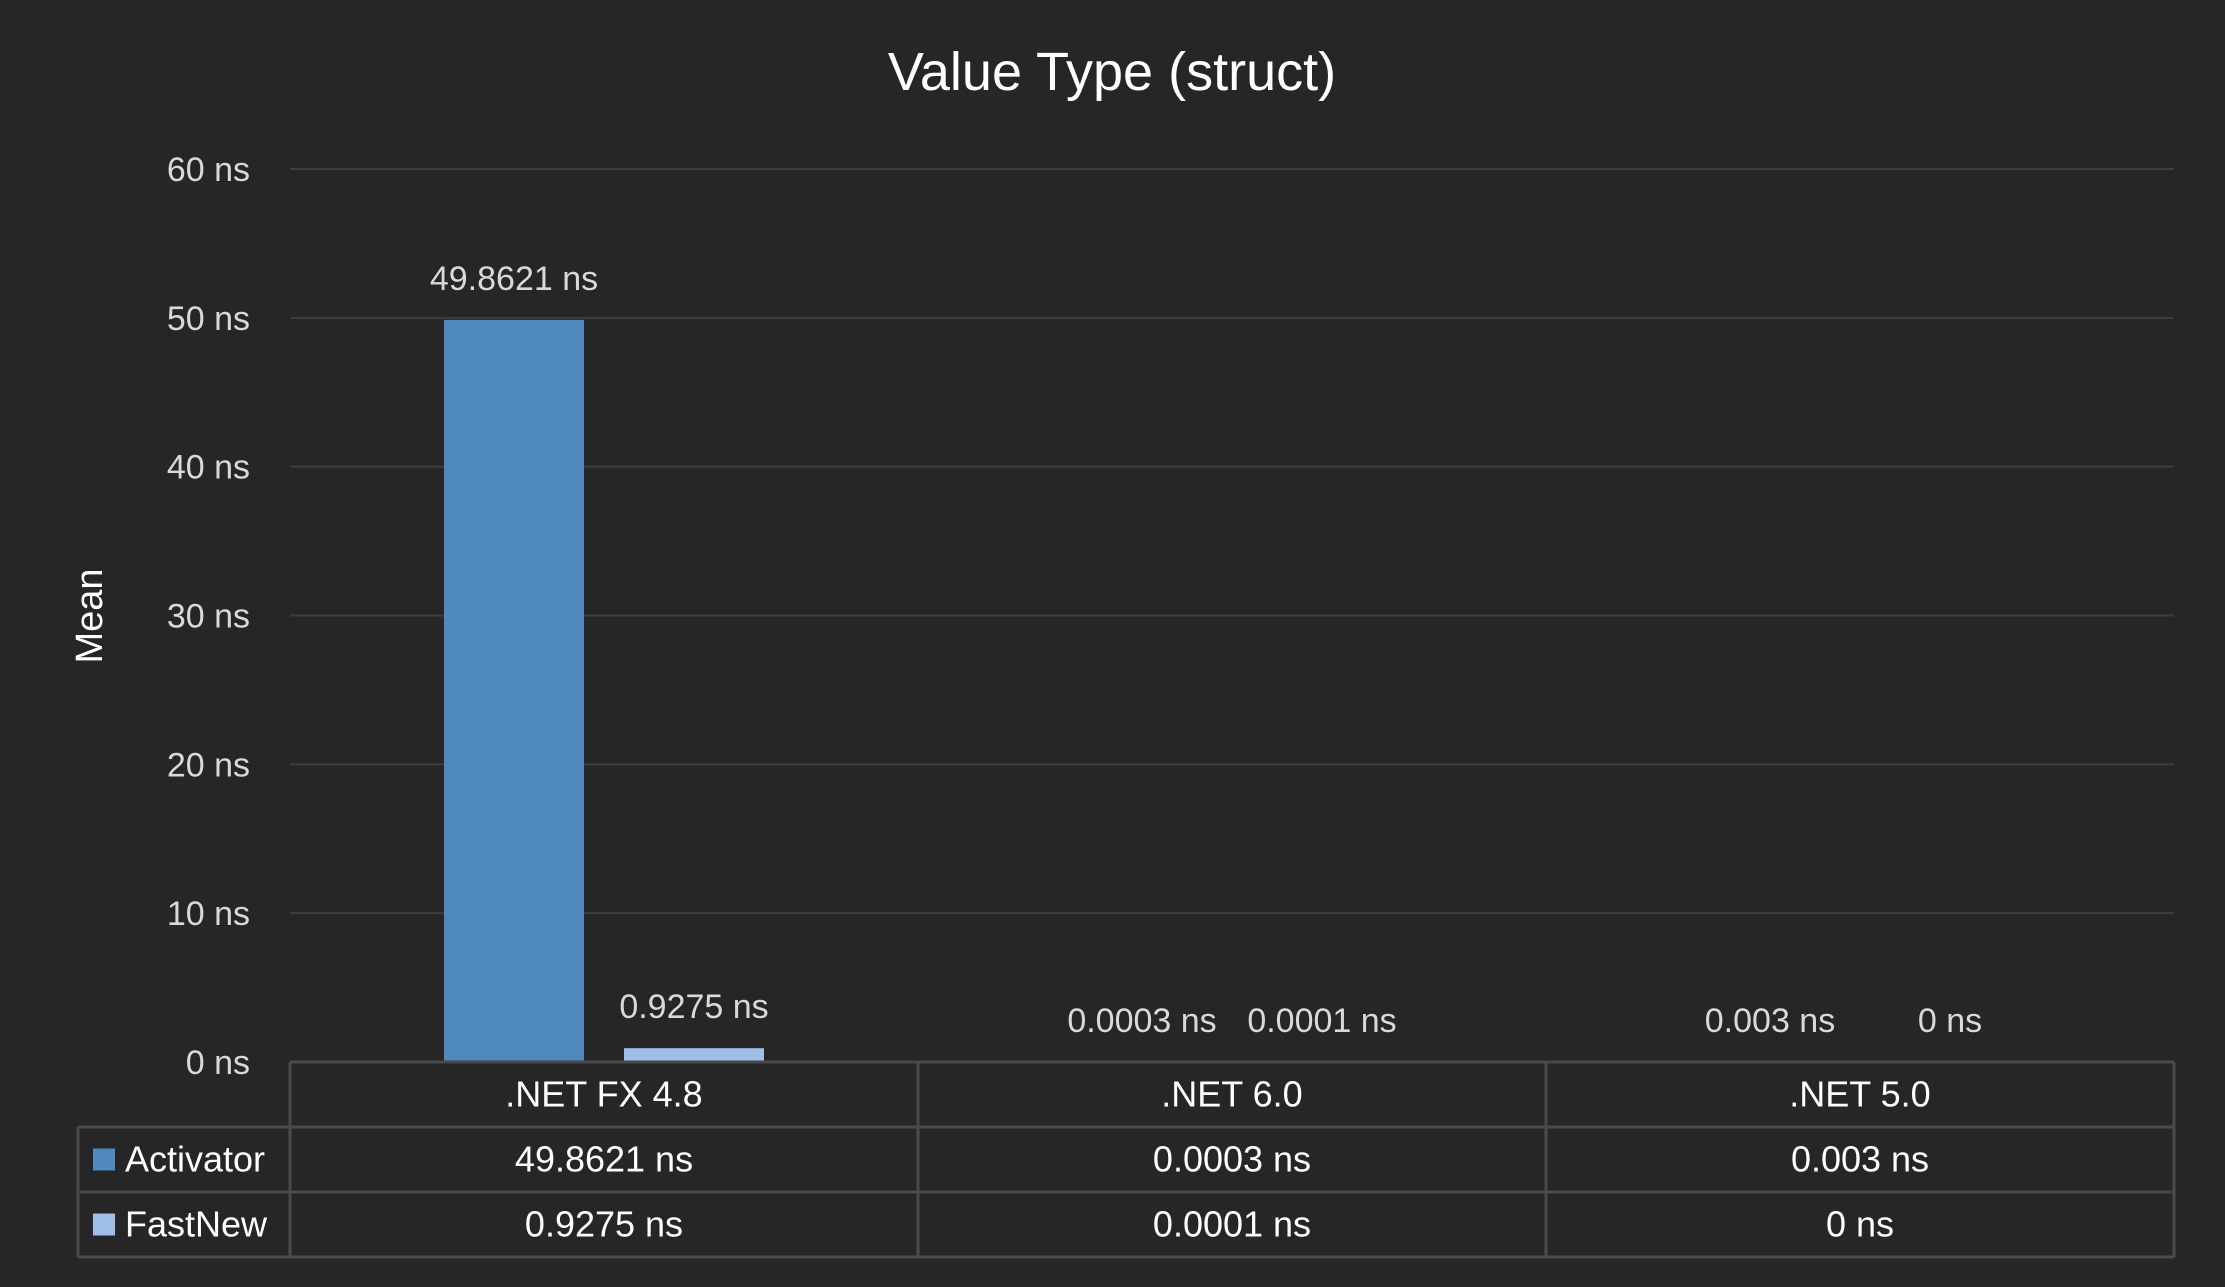 This screenshot has width=2225, height=1287. What do you see at coordinates (1112, 72) in the screenshot?
I see `chart-title: Value Type (struct)` at bounding box center [1112, 72].